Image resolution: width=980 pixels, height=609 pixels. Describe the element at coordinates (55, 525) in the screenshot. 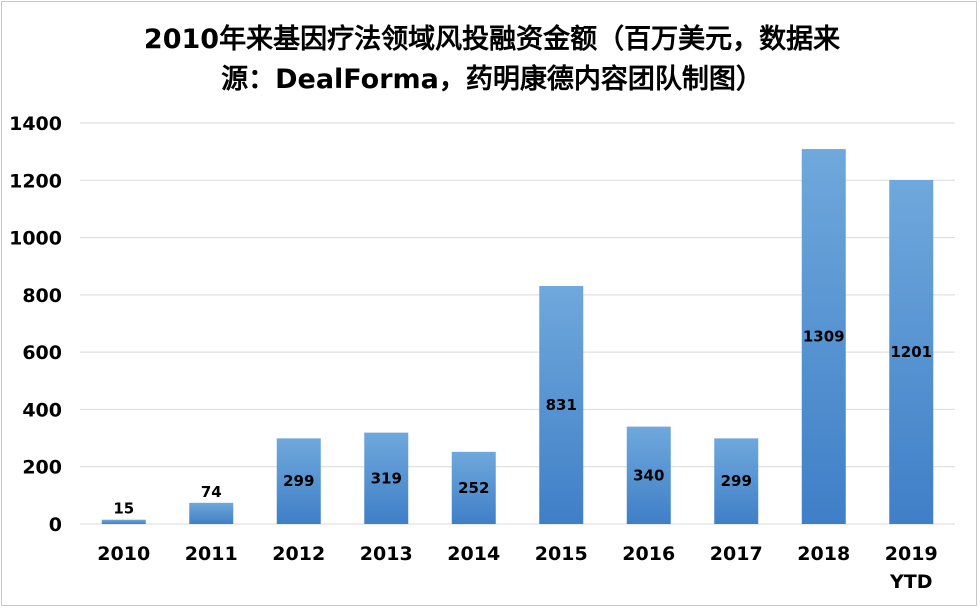

I see `y-tick-label-0: 0` at that location.